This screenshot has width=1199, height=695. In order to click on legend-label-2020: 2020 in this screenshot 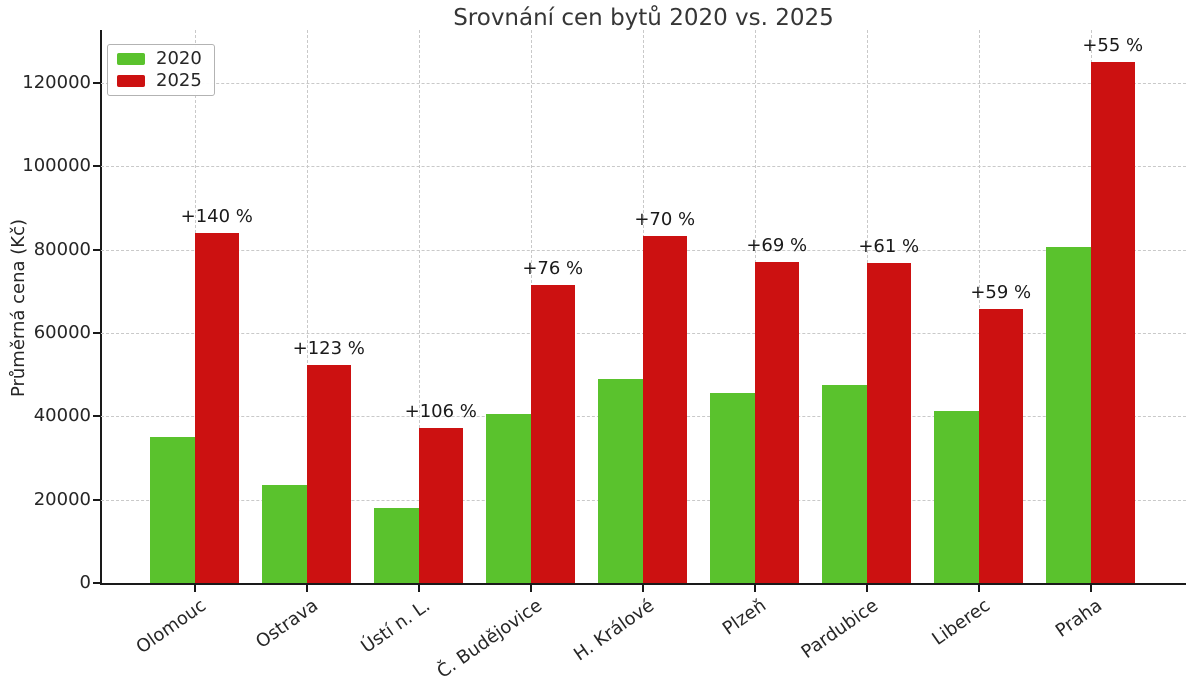, I will do `click(179, 58)`.